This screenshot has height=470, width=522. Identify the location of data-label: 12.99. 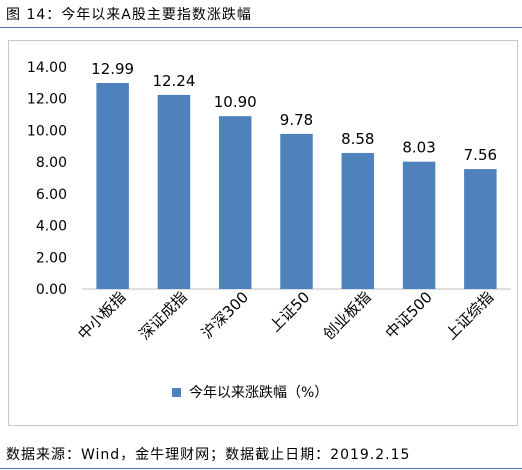
(112, 69).